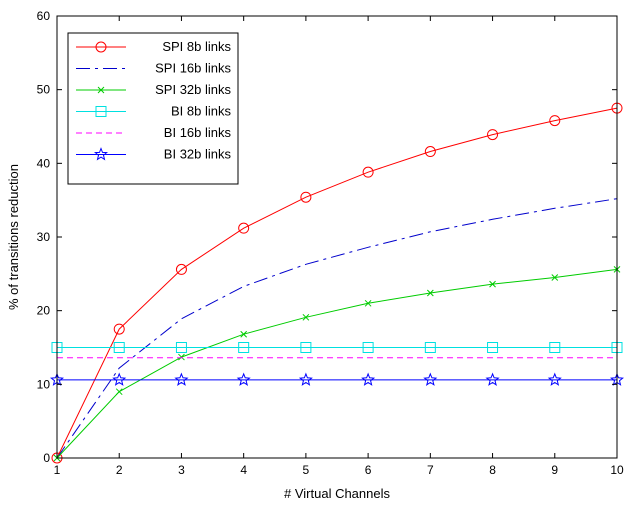 The width and height of the screenshot is (626, 506). Describe the element at coordinates (193, 89) in the screenshot. I see `legend-label: SPI 32b links` at that location.